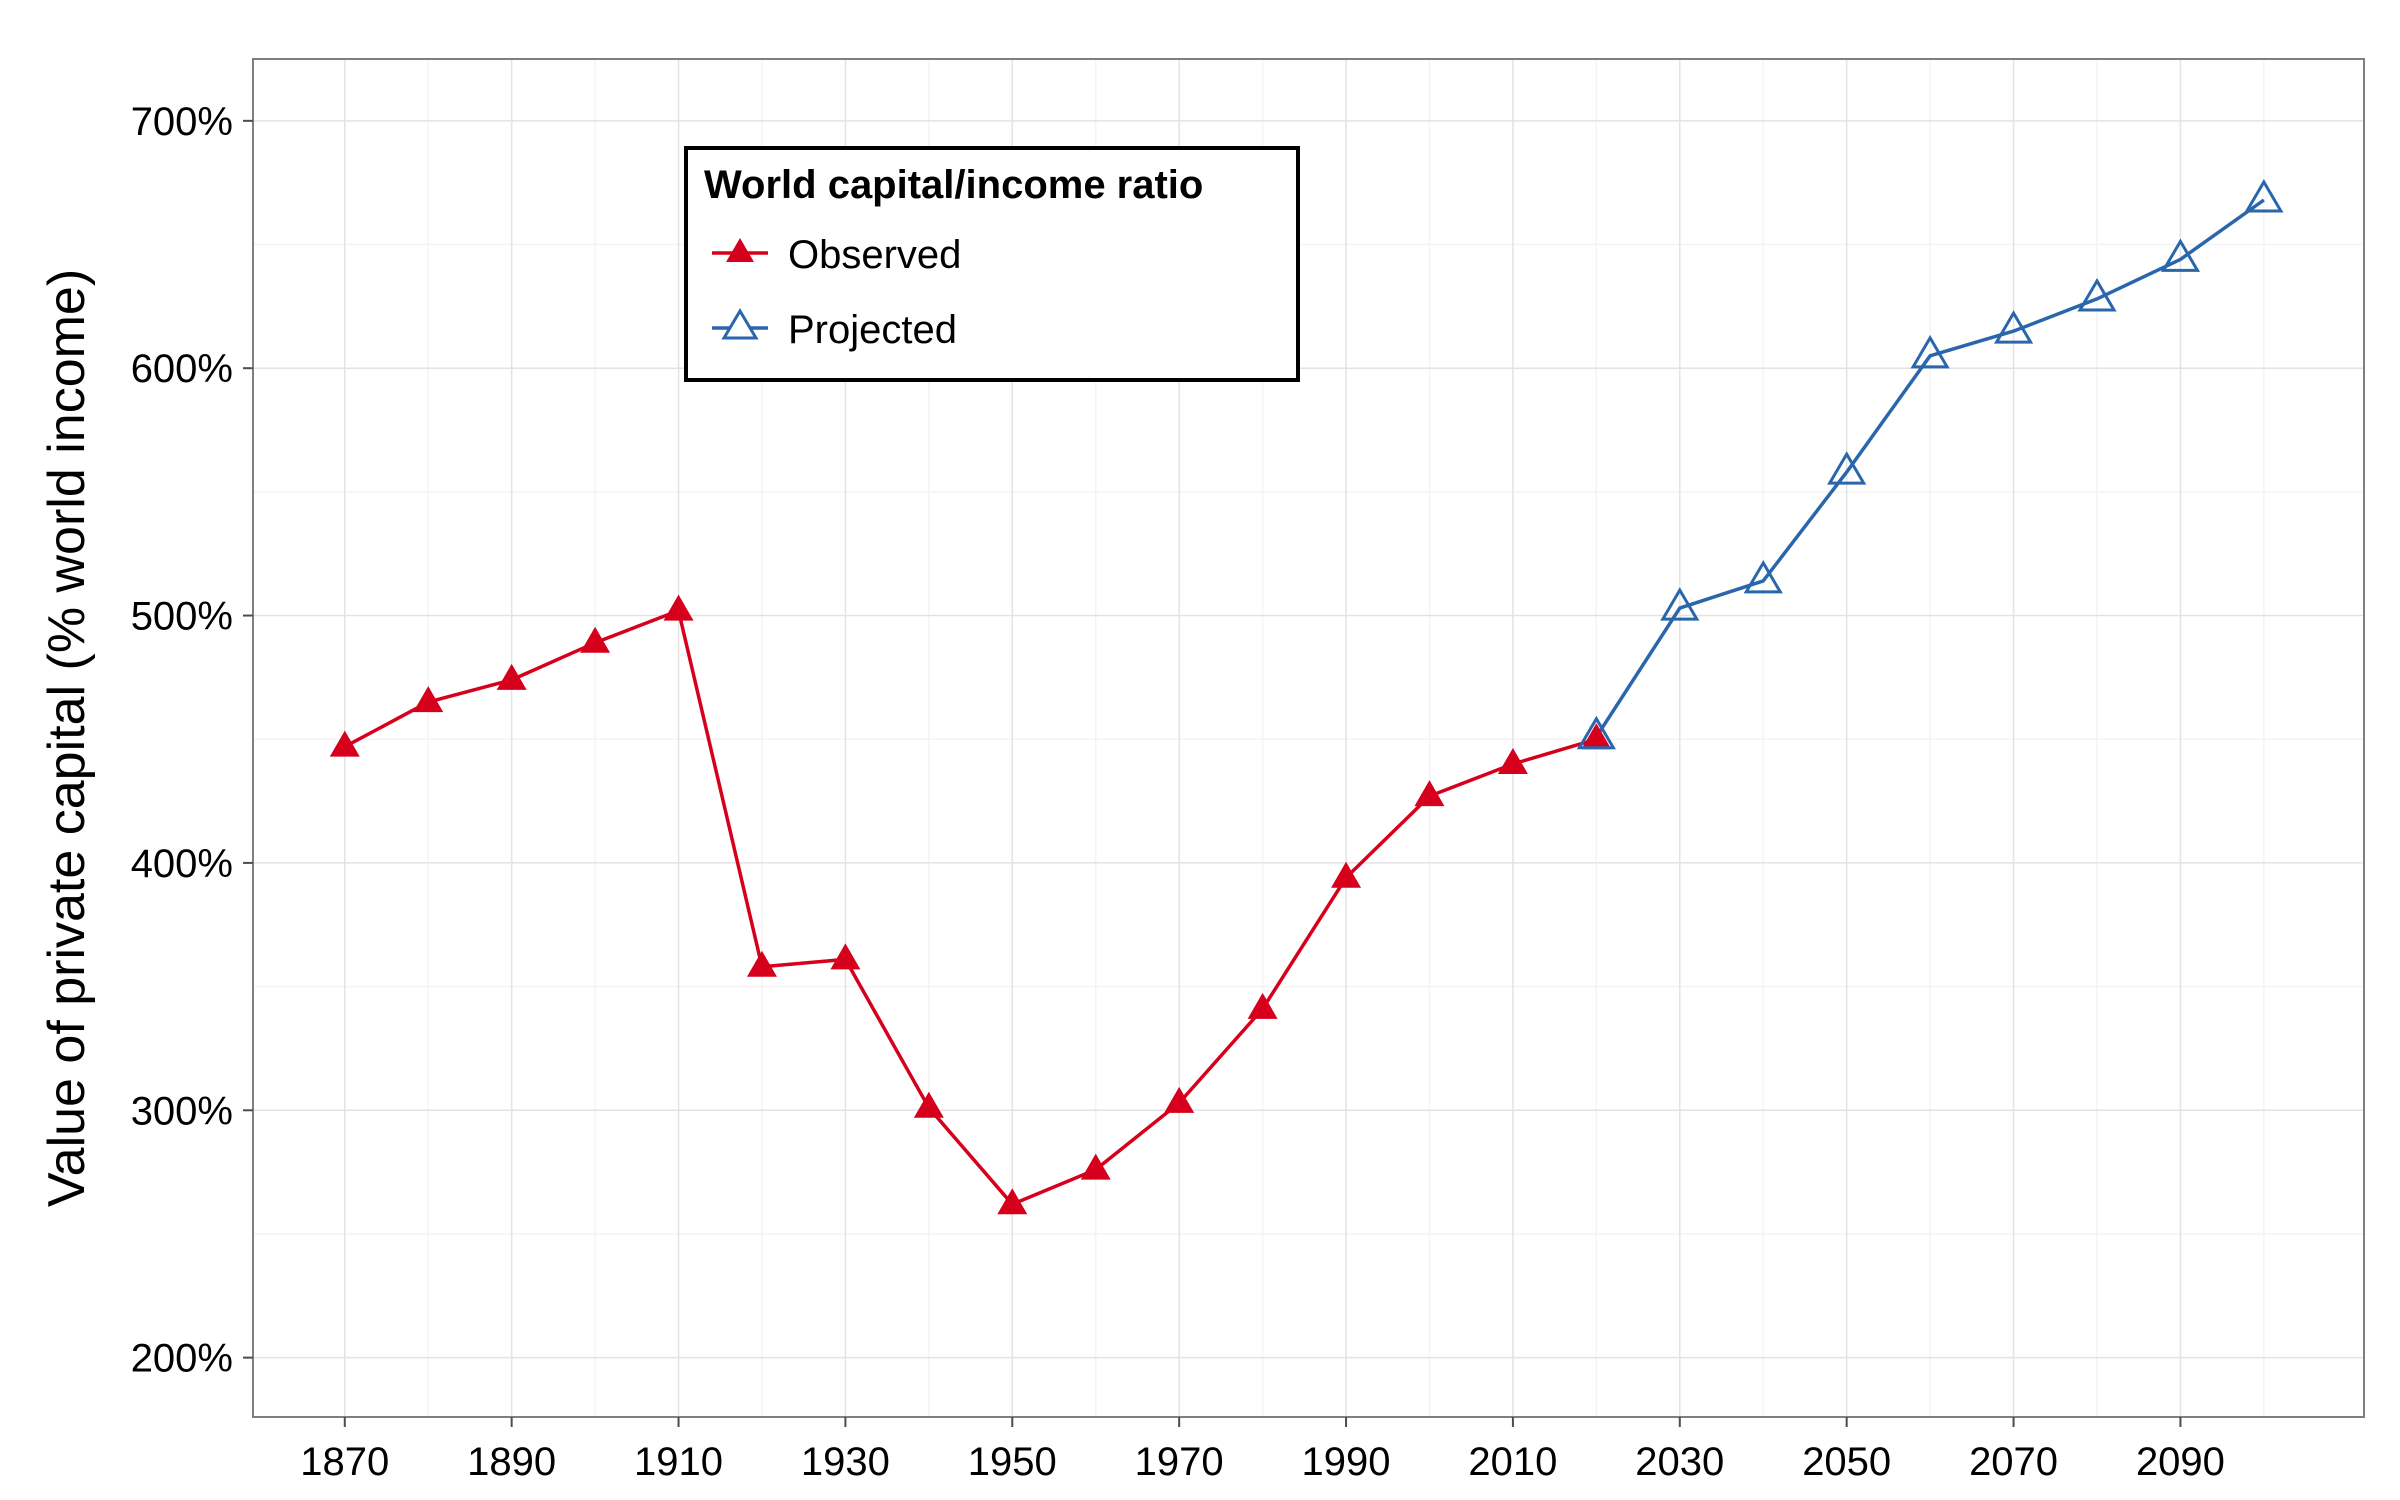  Describe the element at coordinates (182, 122) in the screenshot. I see `y-tick-label: 700%` at that location.